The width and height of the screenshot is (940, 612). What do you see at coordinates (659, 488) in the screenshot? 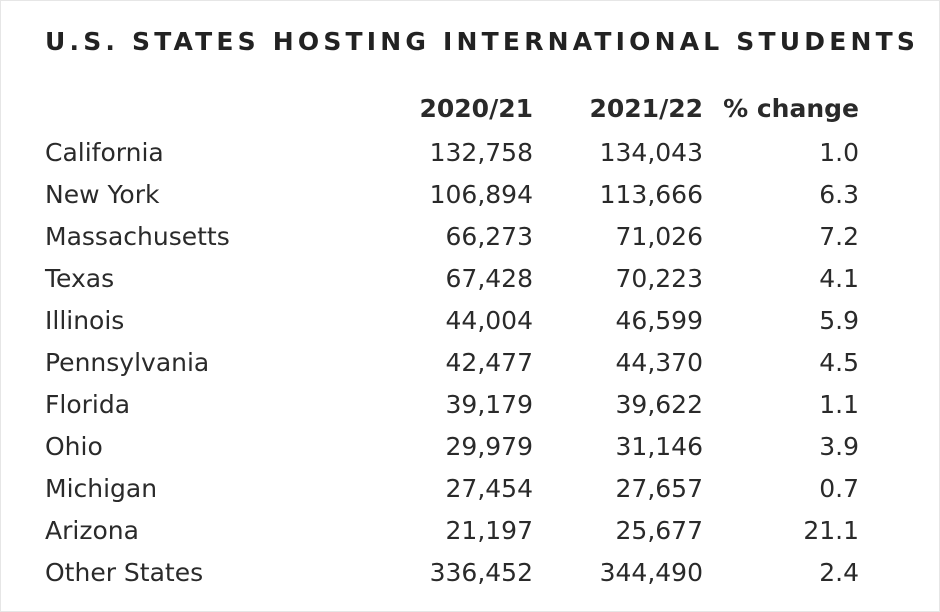
I see `table-cell: 27,657` at bounding box center [659, 488].